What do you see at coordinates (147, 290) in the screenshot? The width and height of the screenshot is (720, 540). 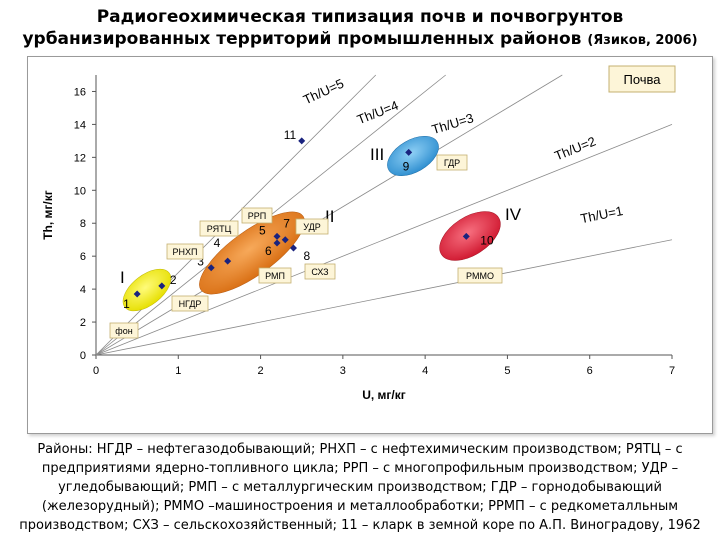 I see `group-I-ellipse` at bounding box center [147, 290].